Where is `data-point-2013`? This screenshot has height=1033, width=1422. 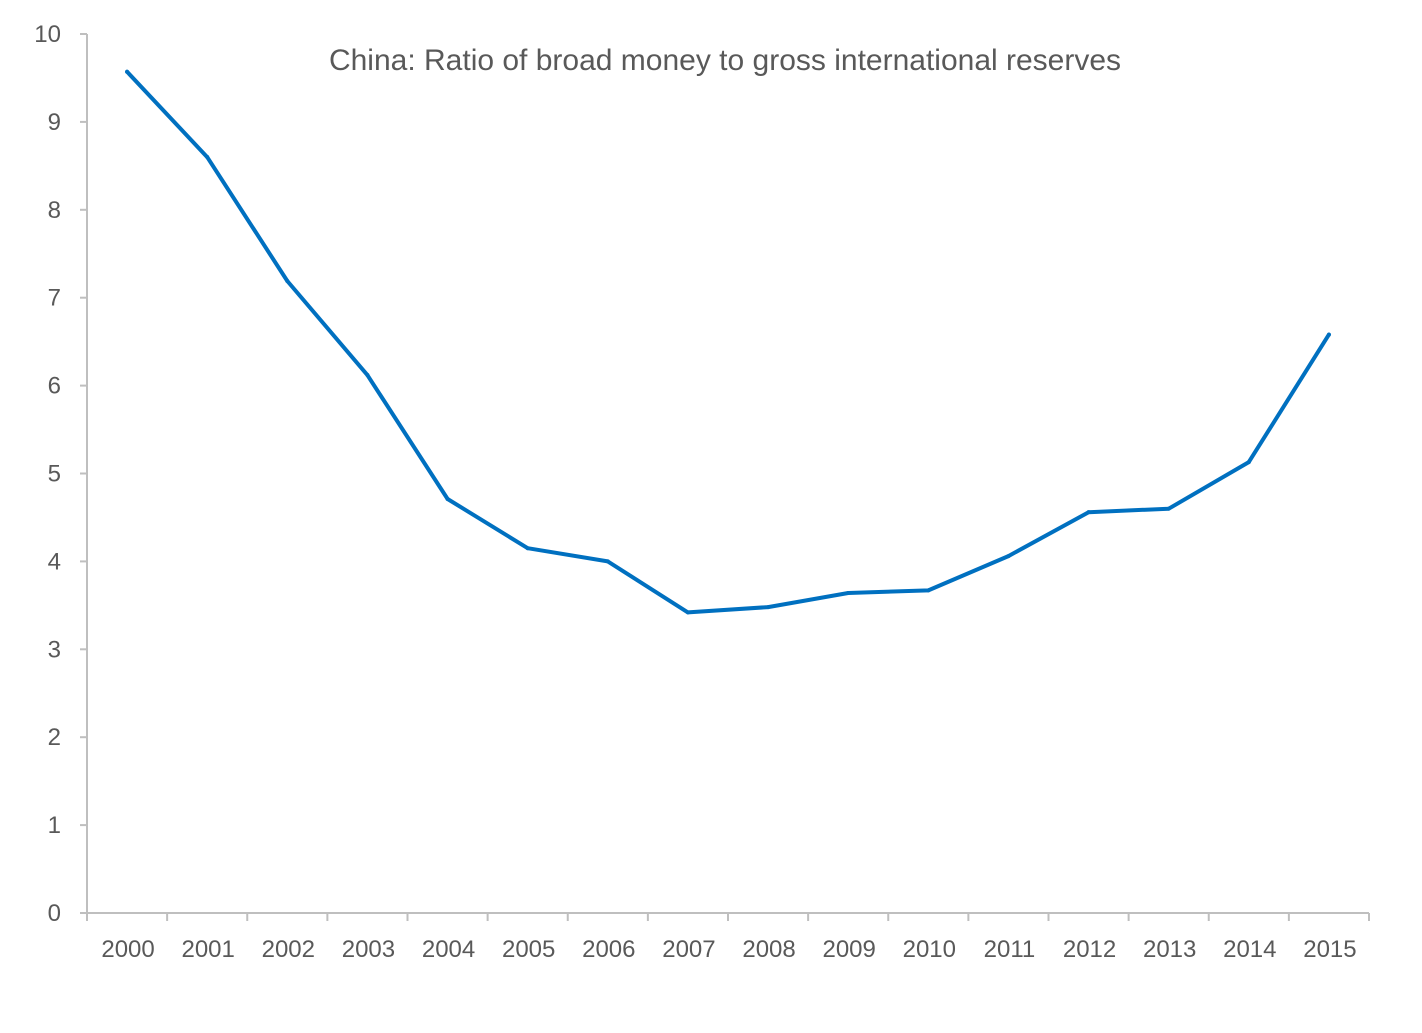
data-point-2013 is located at coordinates (1168, 508).